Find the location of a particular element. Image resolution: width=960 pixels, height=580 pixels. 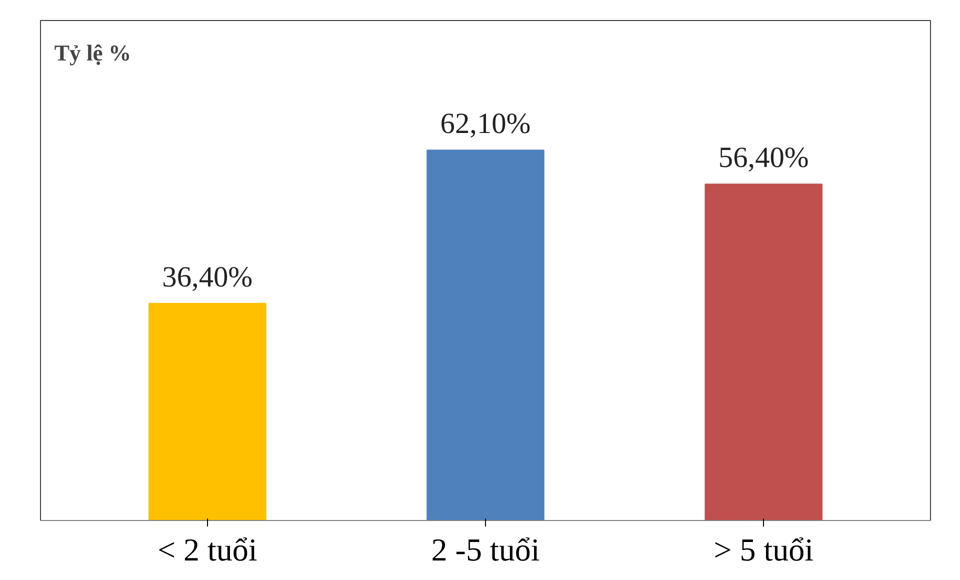

data-label: 36,40% is located at coordinates (207, 277).